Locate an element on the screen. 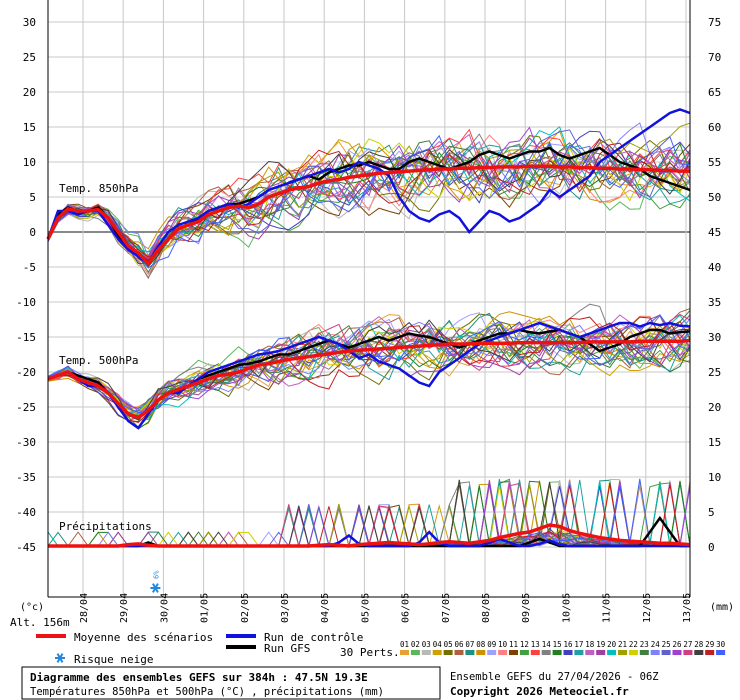 This screenshot has width=740, height=700. gfs-legend-swatch is located at coordinates (241, 647).